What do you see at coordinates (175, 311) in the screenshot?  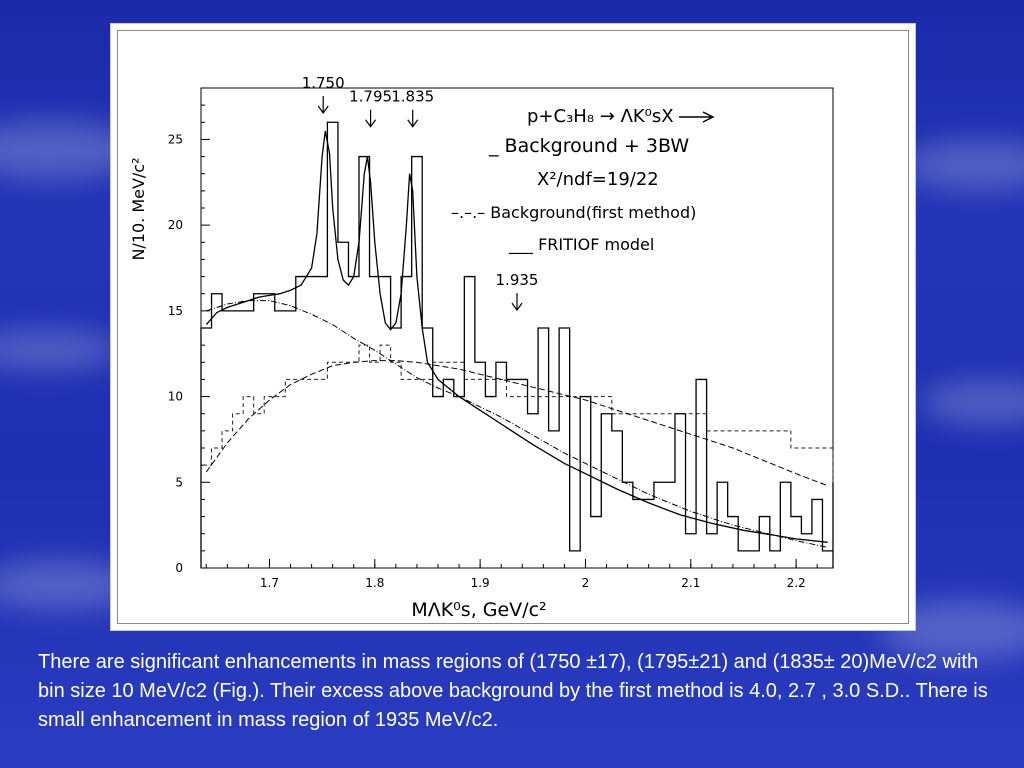 I see `y-tick-label: 15` at bounding box center [175, 311].